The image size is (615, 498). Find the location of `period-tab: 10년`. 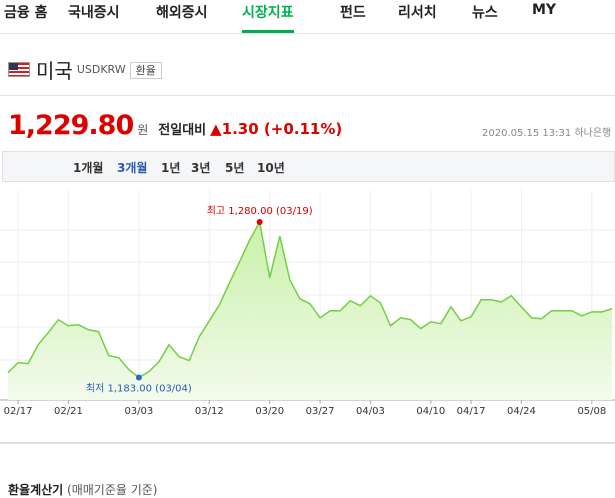

period-tab: 10년 is located at coordinates (271, 168).